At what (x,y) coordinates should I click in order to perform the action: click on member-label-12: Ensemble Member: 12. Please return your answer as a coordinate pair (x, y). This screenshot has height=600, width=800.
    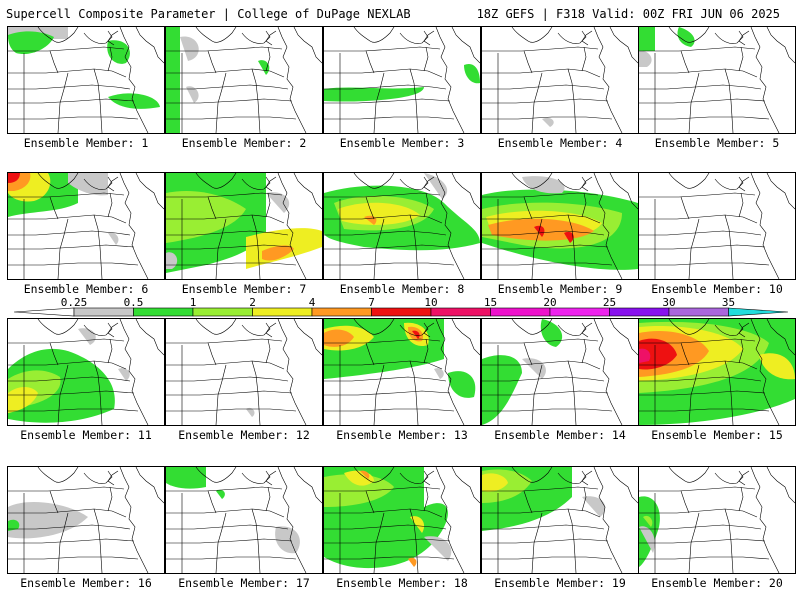
    Looking at the image, I should click on (244, 435).